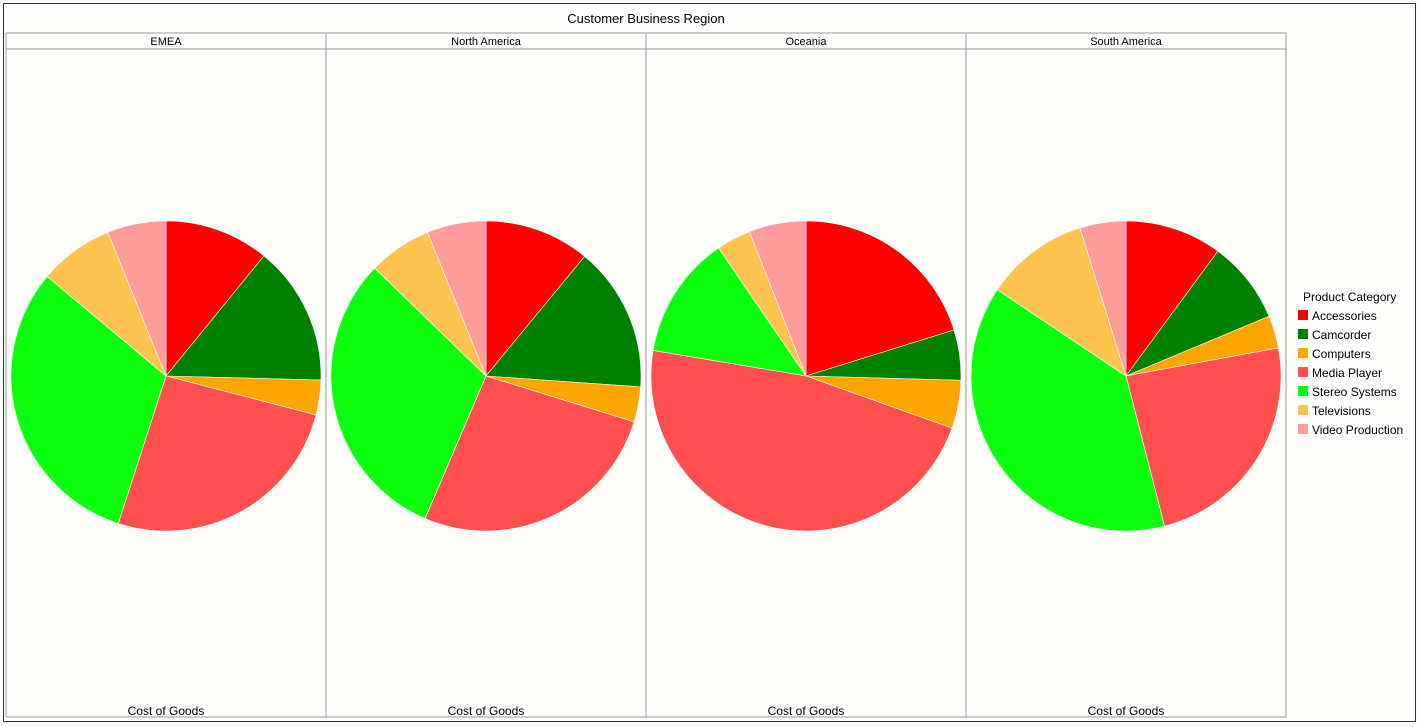 The image size is (1421, 727). I want to click on pie-slice-south-america-accessories, so click(1172, 298).